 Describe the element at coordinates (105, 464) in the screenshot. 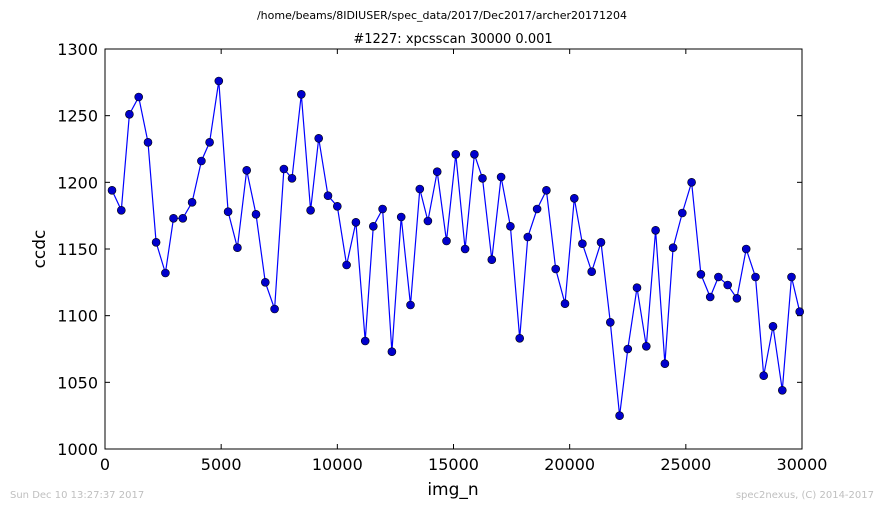

I see `x-tick-label: 0` at that location.